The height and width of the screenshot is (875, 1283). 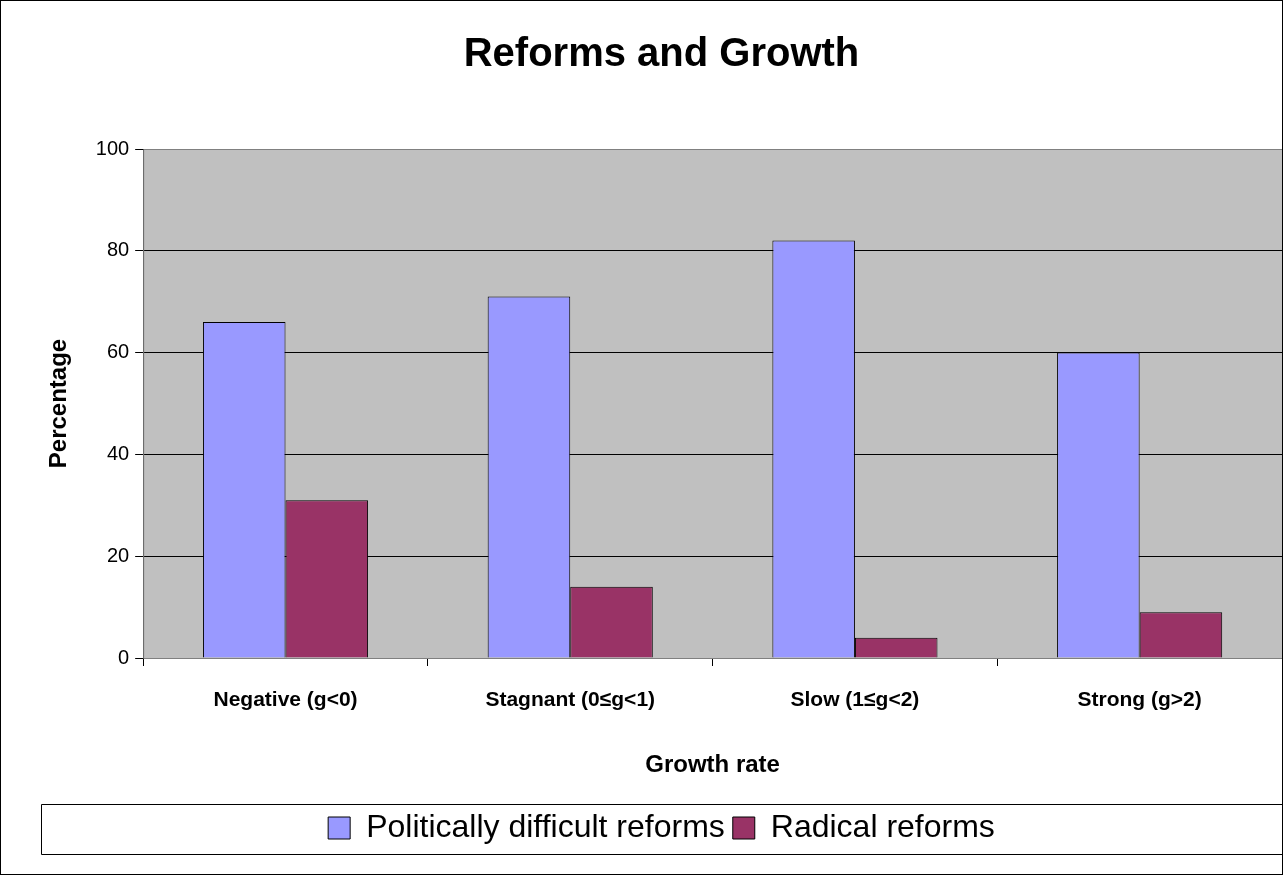 I want to click on y-tick-label: 80, so click(x=118, y=249).